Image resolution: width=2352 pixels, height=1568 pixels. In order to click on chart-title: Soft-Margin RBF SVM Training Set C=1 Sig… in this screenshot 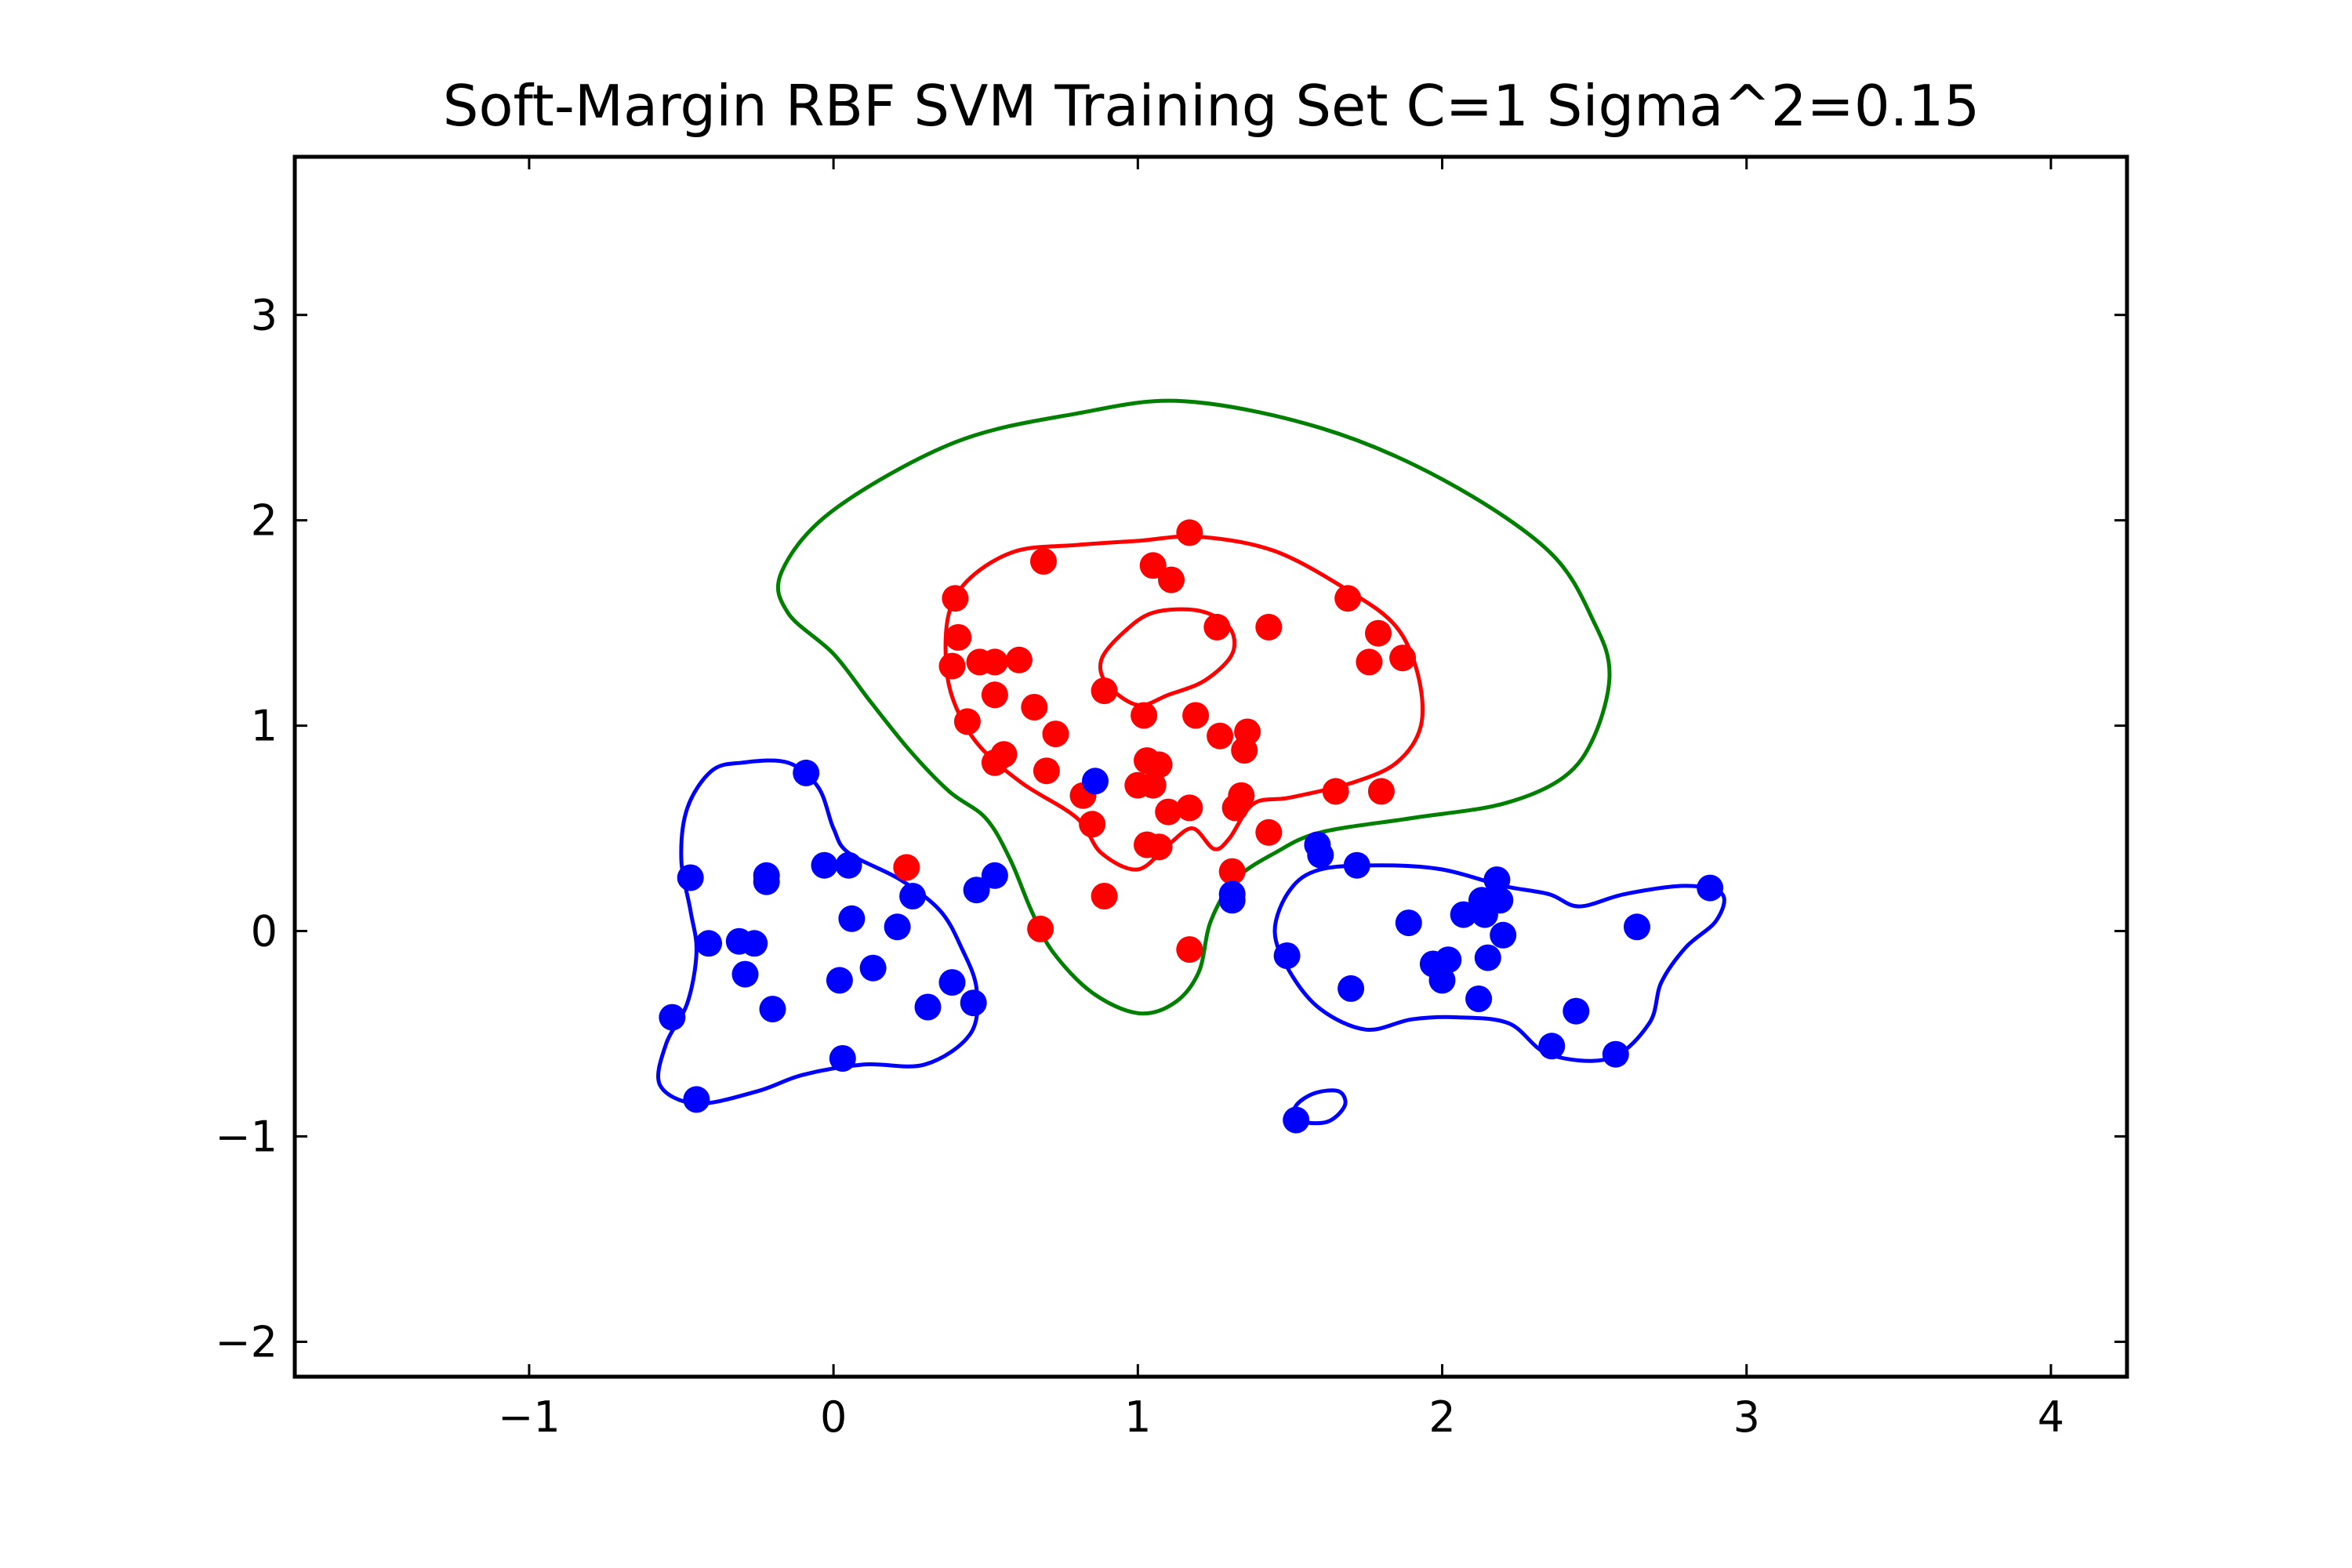, I will do `click(1211, 106)`.